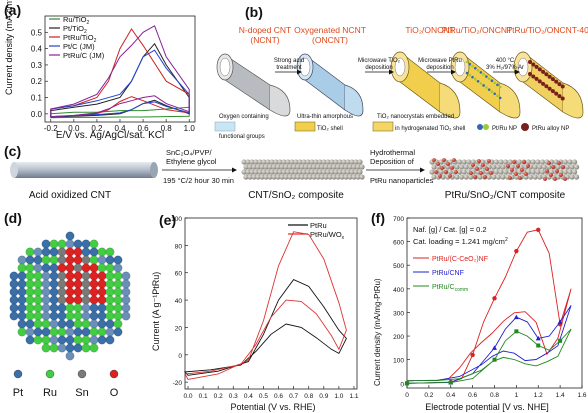 Image resolution: width=588 pixels, height=413 pixels. I want to click on chart-f-ytick-label: 600, so click(398, 243).